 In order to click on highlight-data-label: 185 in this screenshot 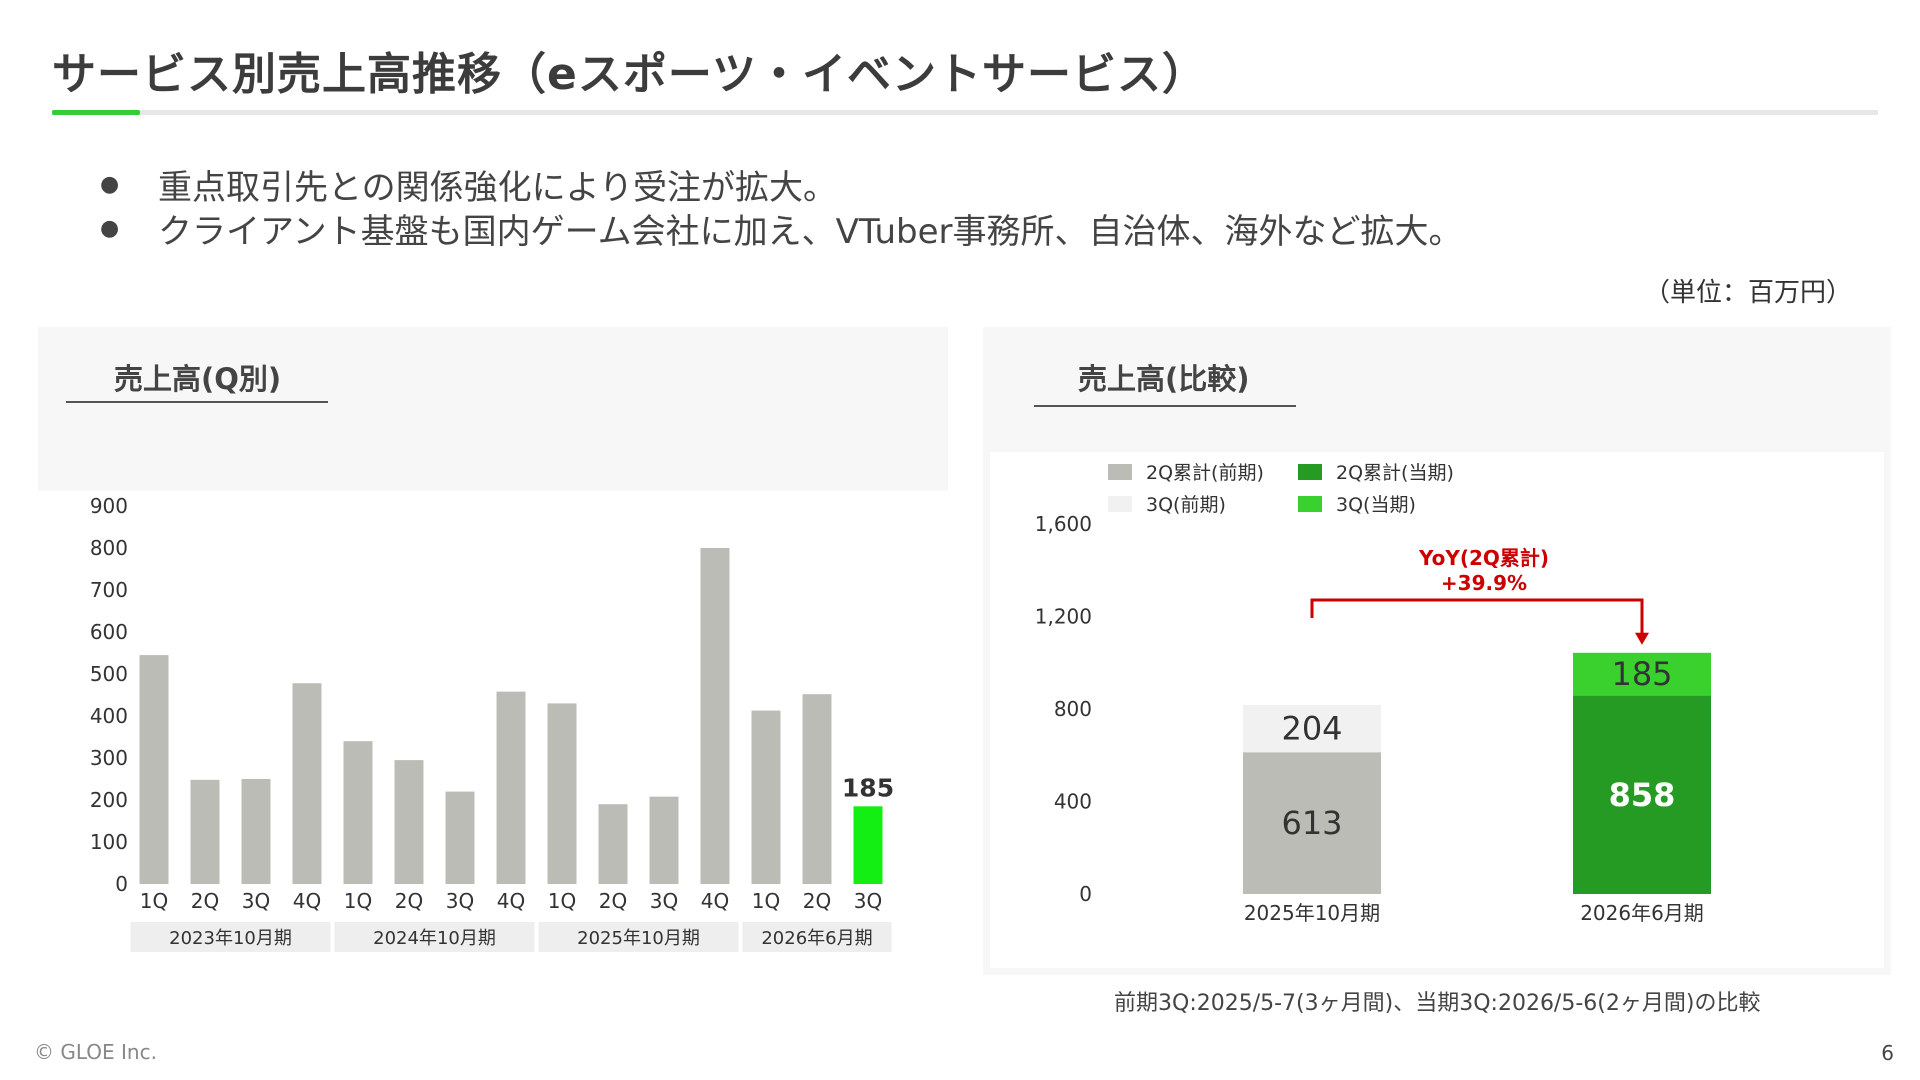, I will do `click(868, 787)`.